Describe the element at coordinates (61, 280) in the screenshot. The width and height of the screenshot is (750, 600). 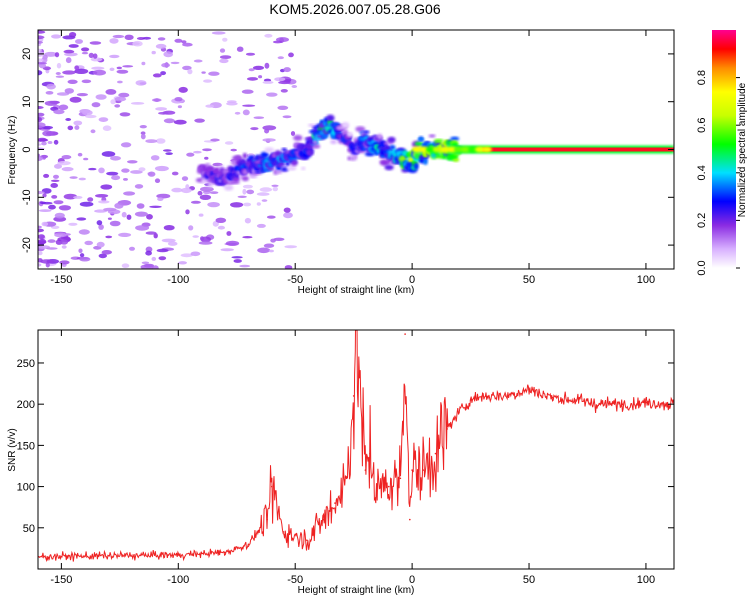
I see `x-tick-label: -150` at that location.